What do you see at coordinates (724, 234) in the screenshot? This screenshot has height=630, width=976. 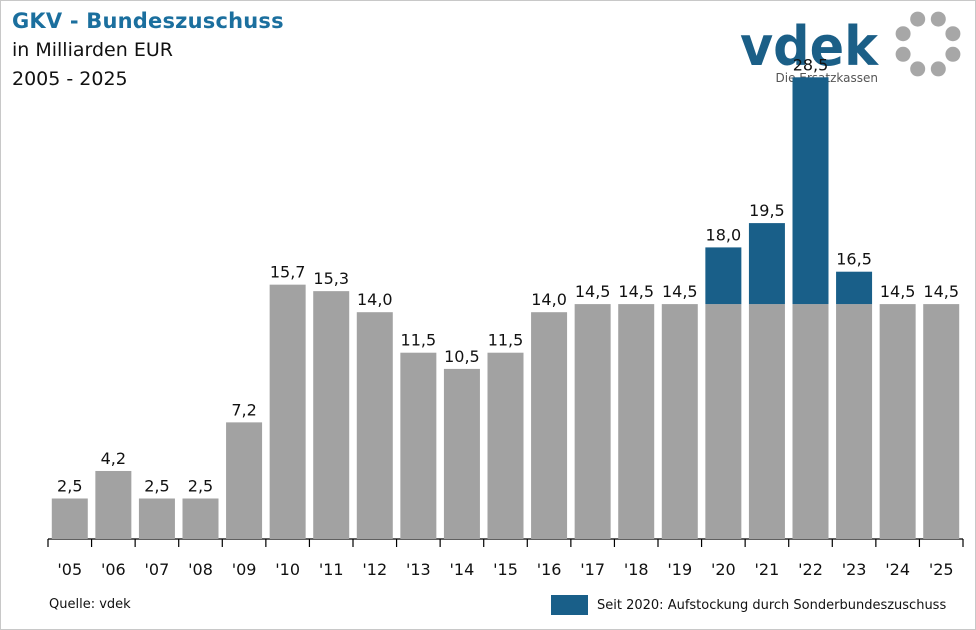 I see `bar-value-label: 18,0` at bounding box center [724, 234].